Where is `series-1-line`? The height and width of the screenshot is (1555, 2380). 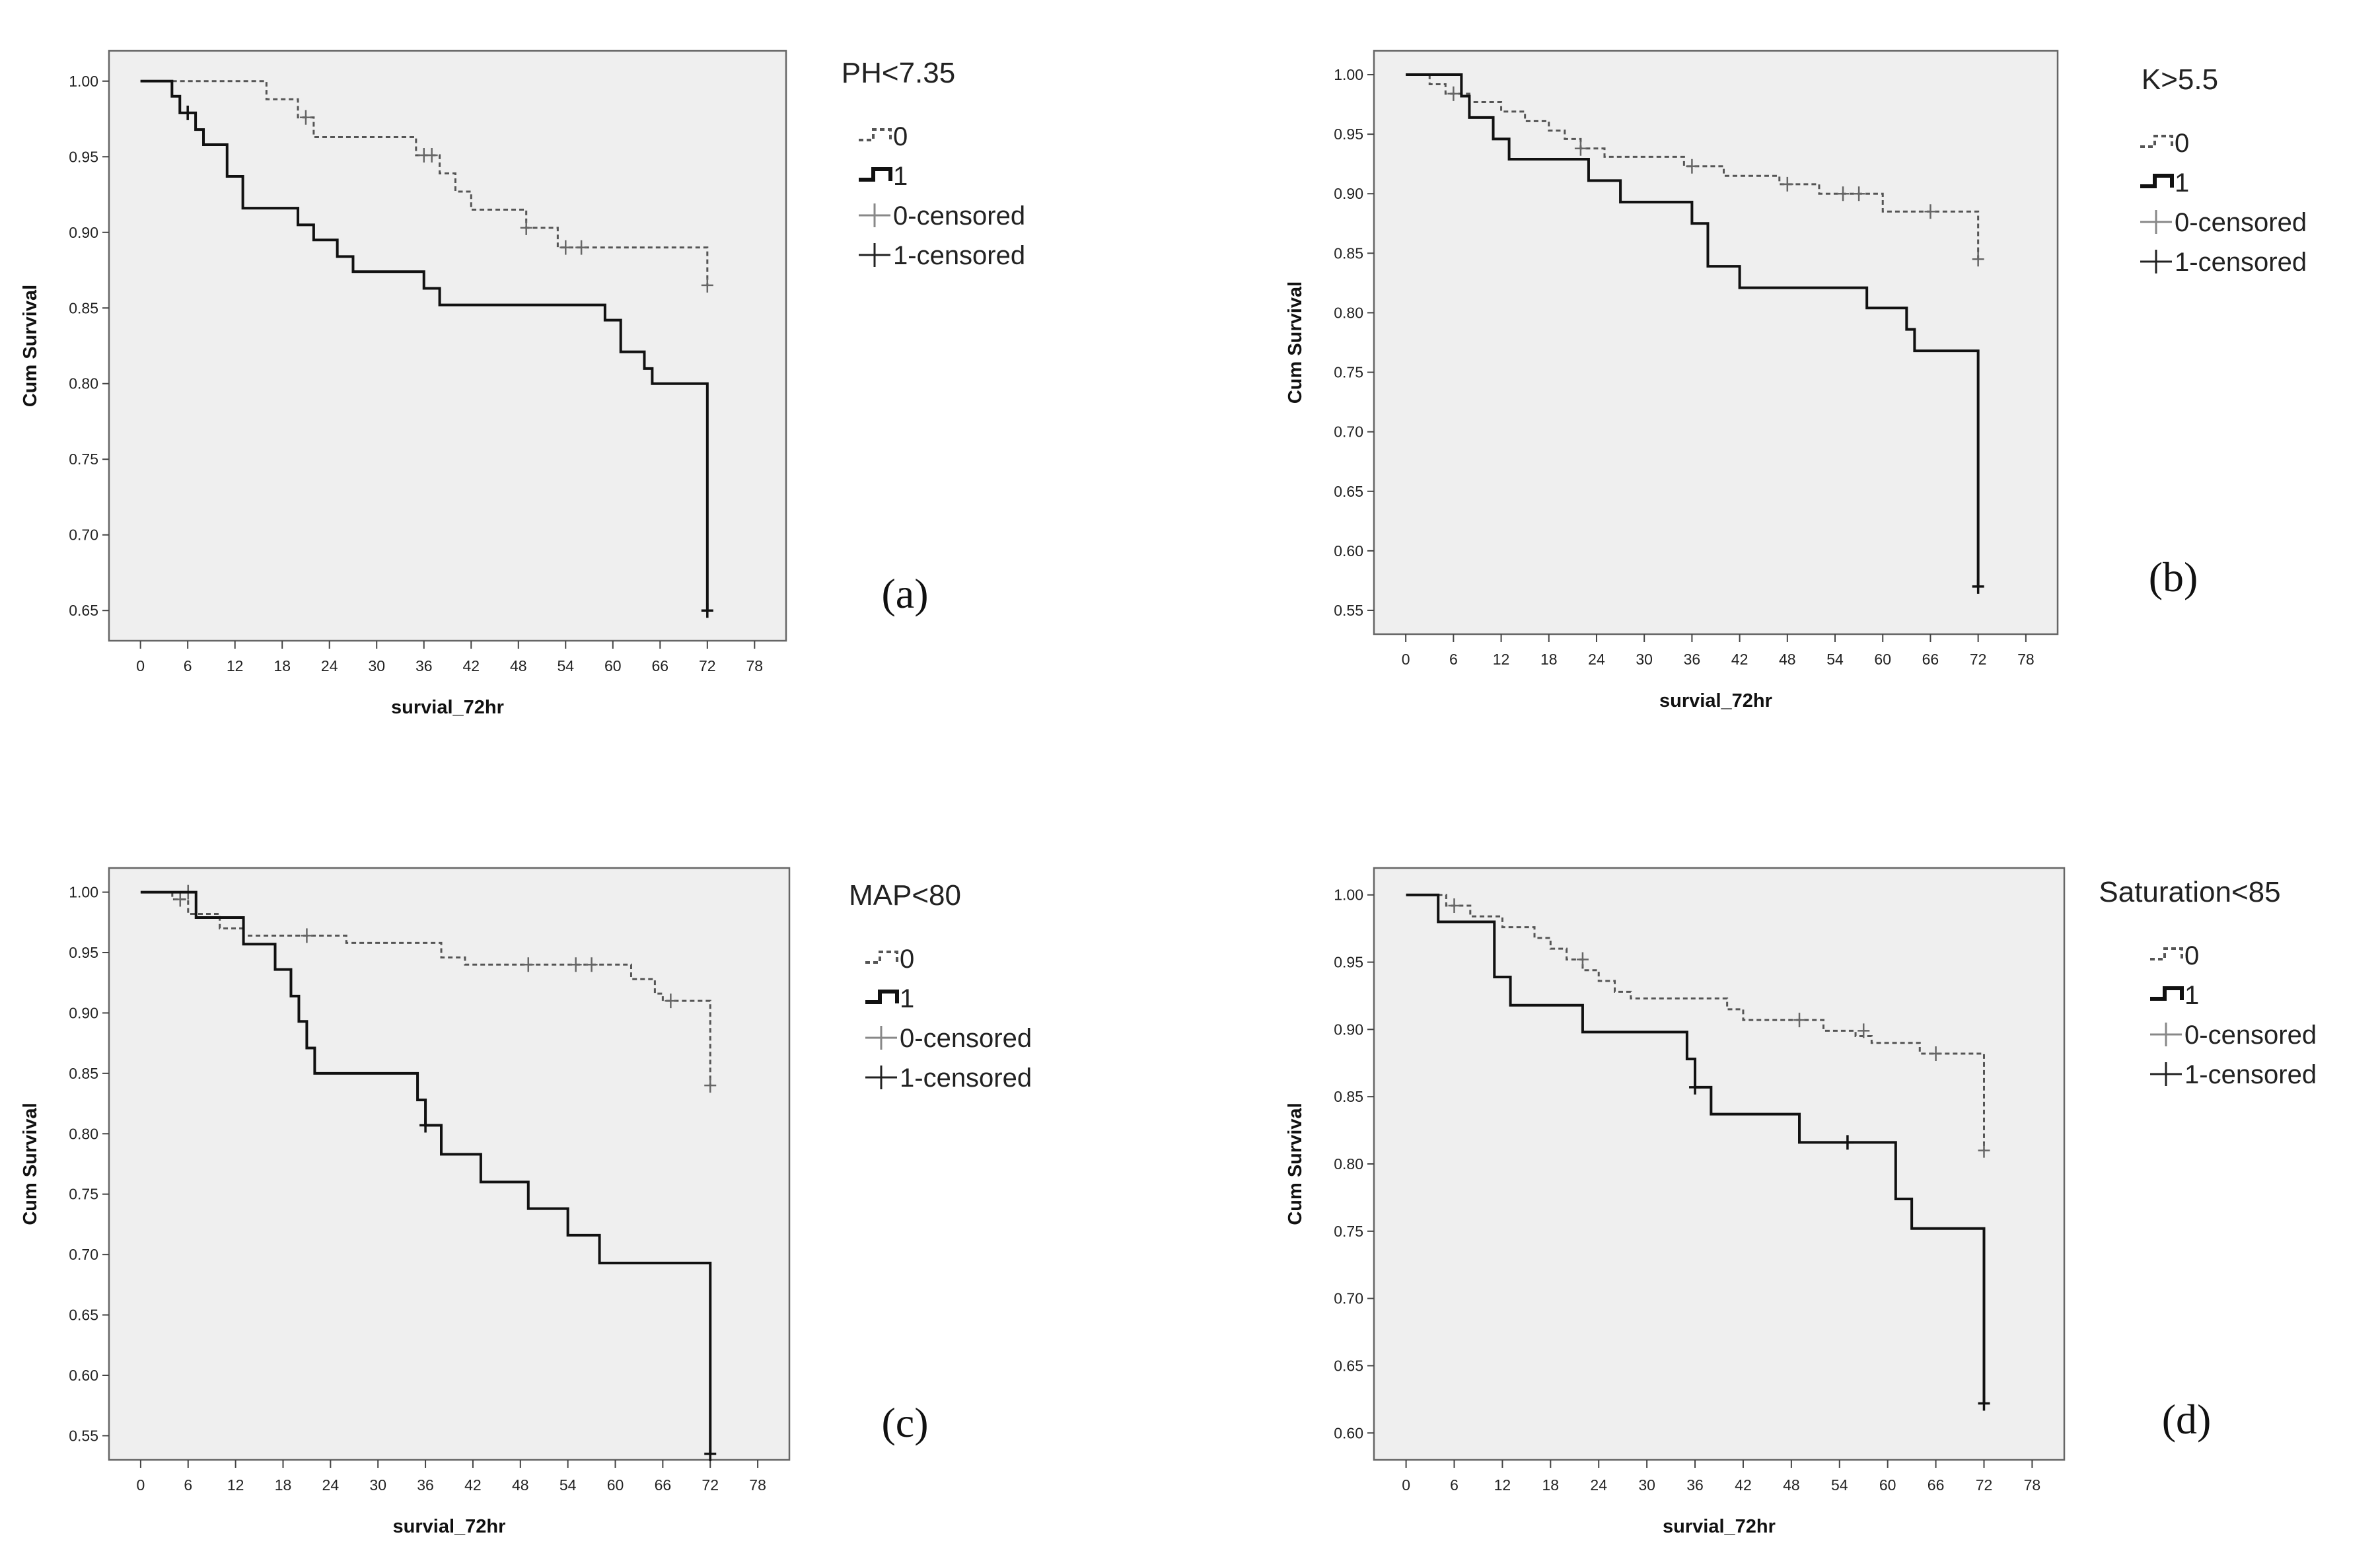 series-1-line is located at coordinates (1693, 330).